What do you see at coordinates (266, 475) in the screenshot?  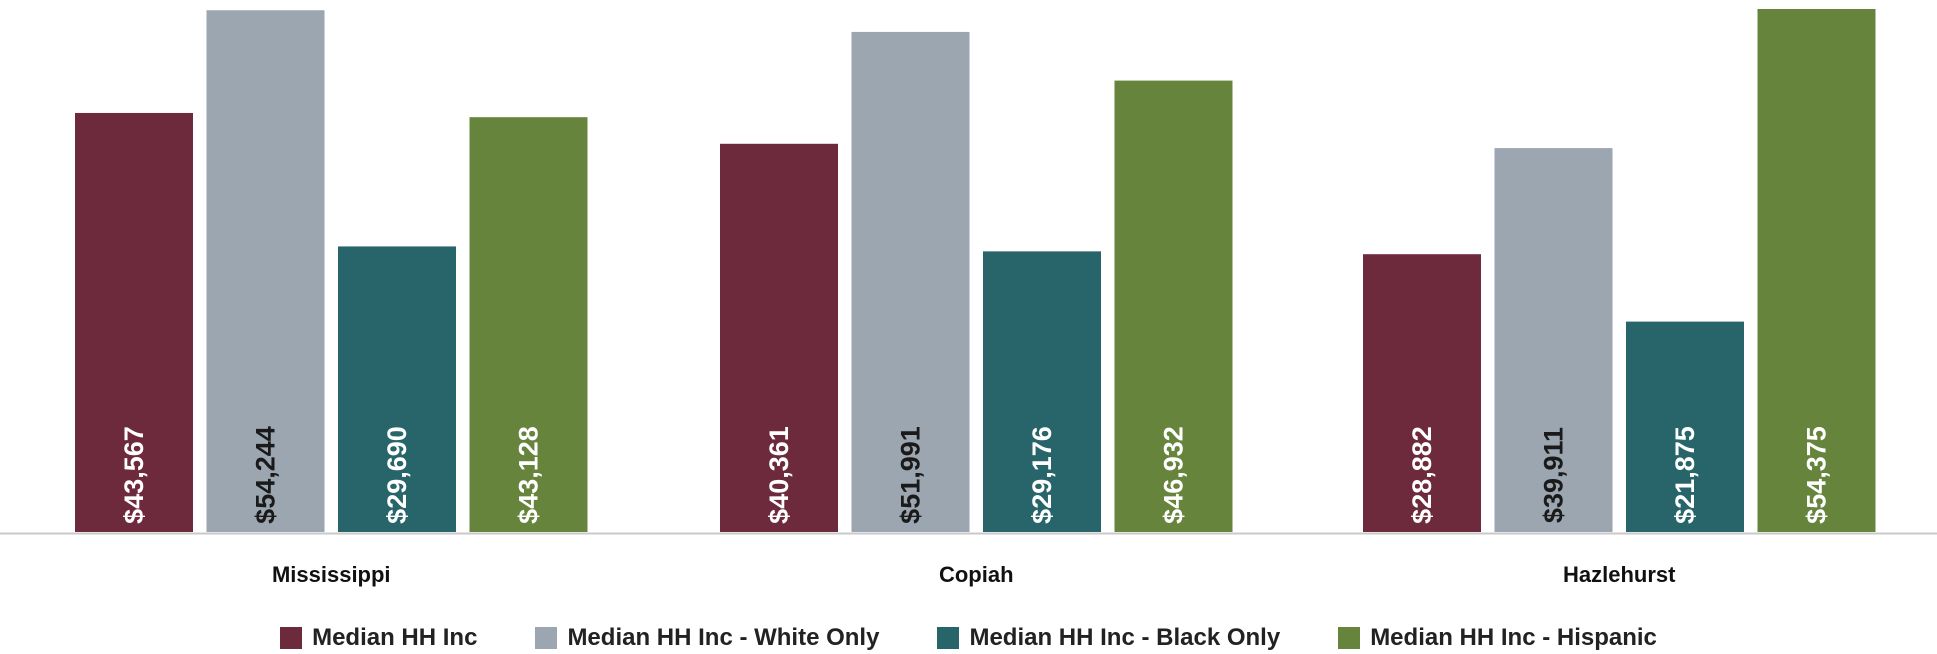 I see `data-label-mississippi-median-hh-inc-white-only: $54,244` at bounding box center [266, 475].